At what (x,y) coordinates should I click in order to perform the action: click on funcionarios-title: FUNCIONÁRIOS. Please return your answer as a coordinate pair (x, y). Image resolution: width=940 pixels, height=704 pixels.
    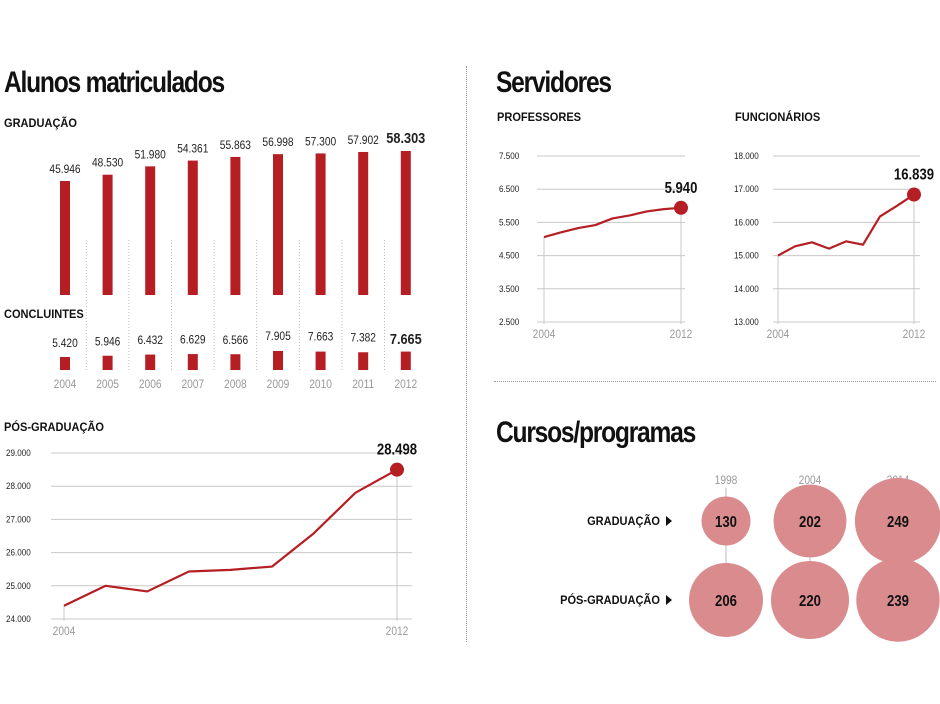
    Looking at the image, I should click on (778, 117).